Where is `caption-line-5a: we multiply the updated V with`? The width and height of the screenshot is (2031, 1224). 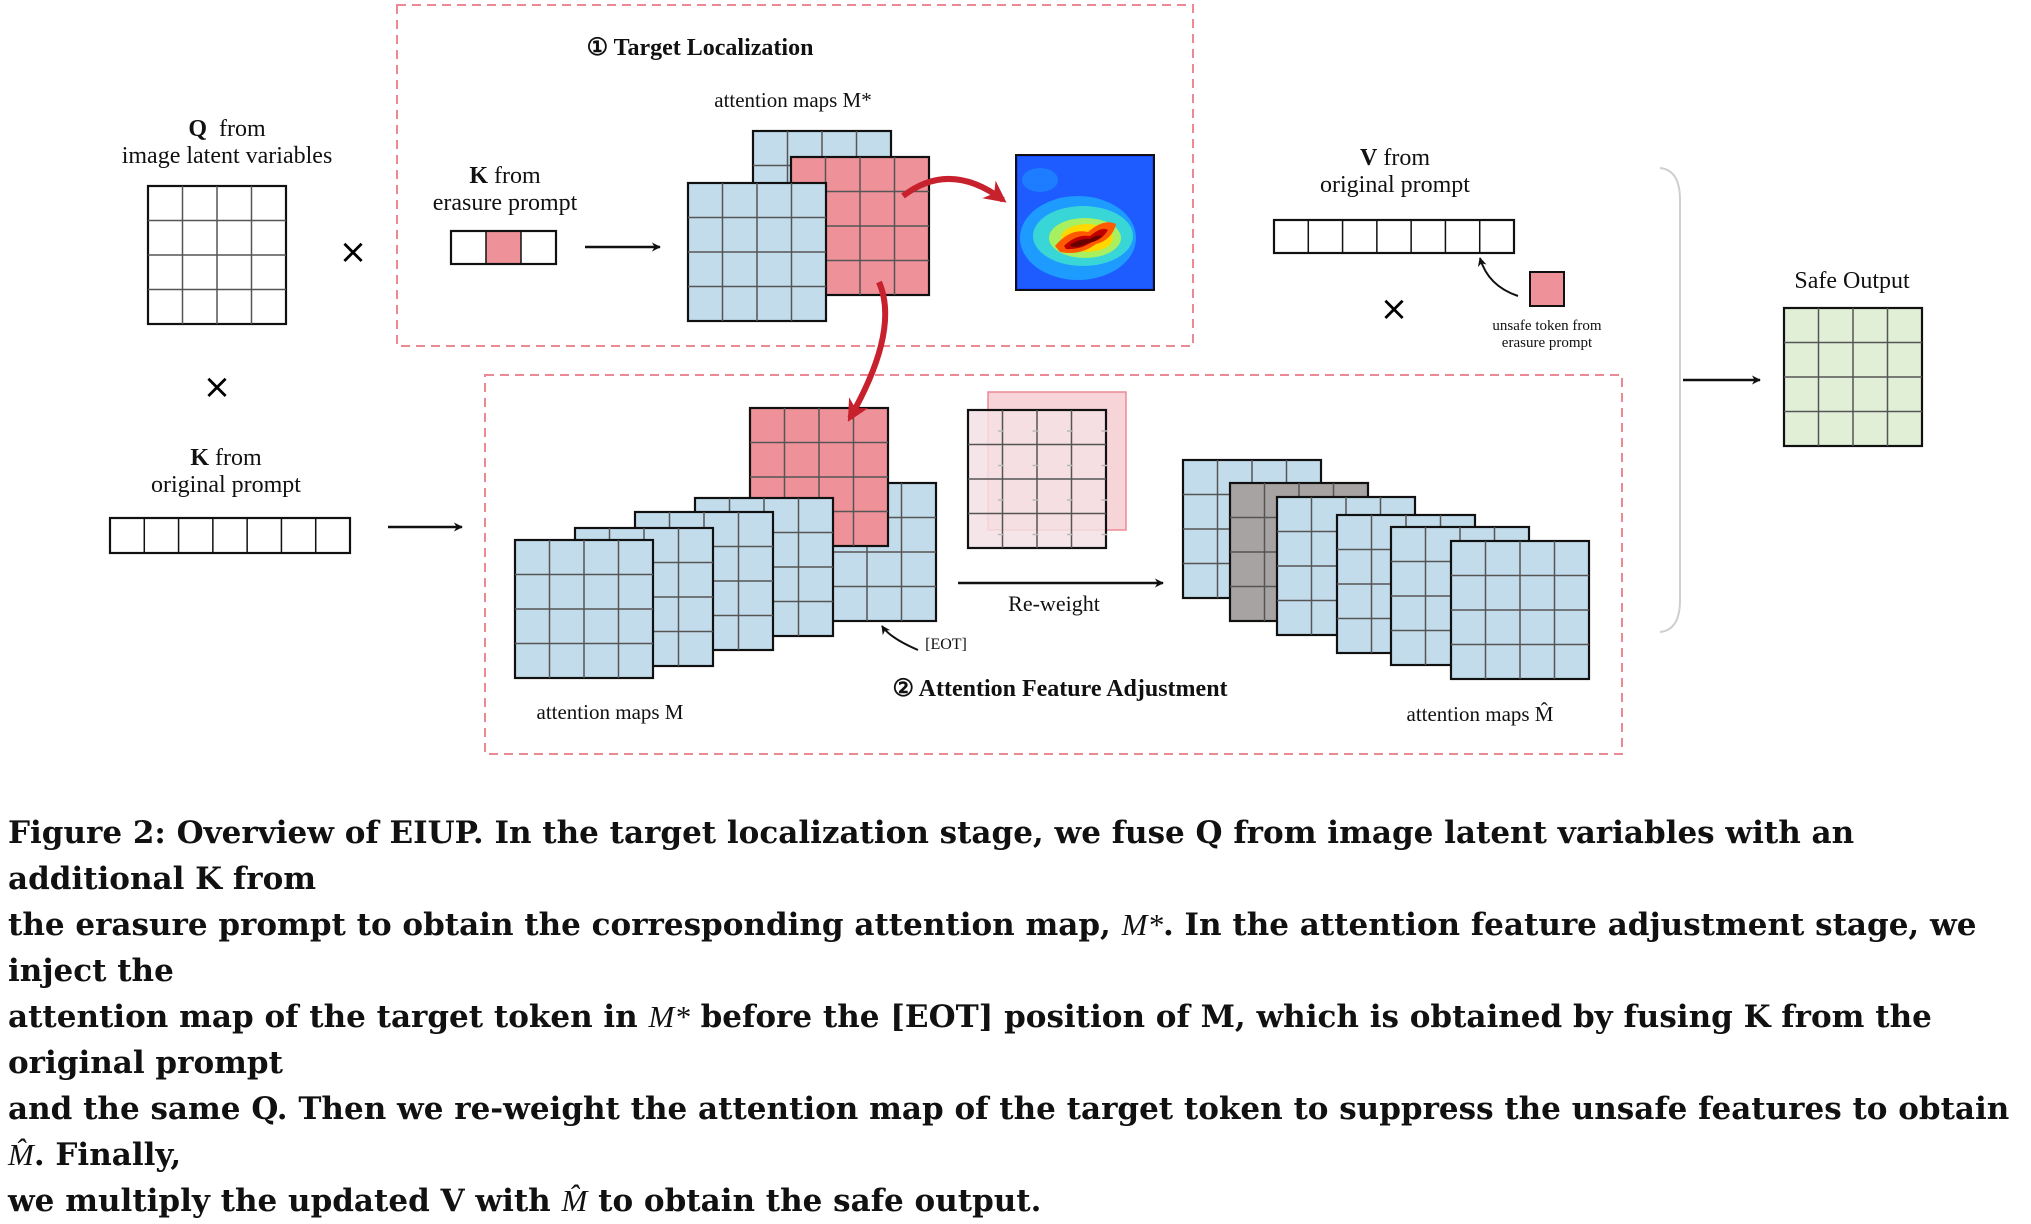 caption-line-5a: we multiply the updated V with is located at coordinates (285, 1201).